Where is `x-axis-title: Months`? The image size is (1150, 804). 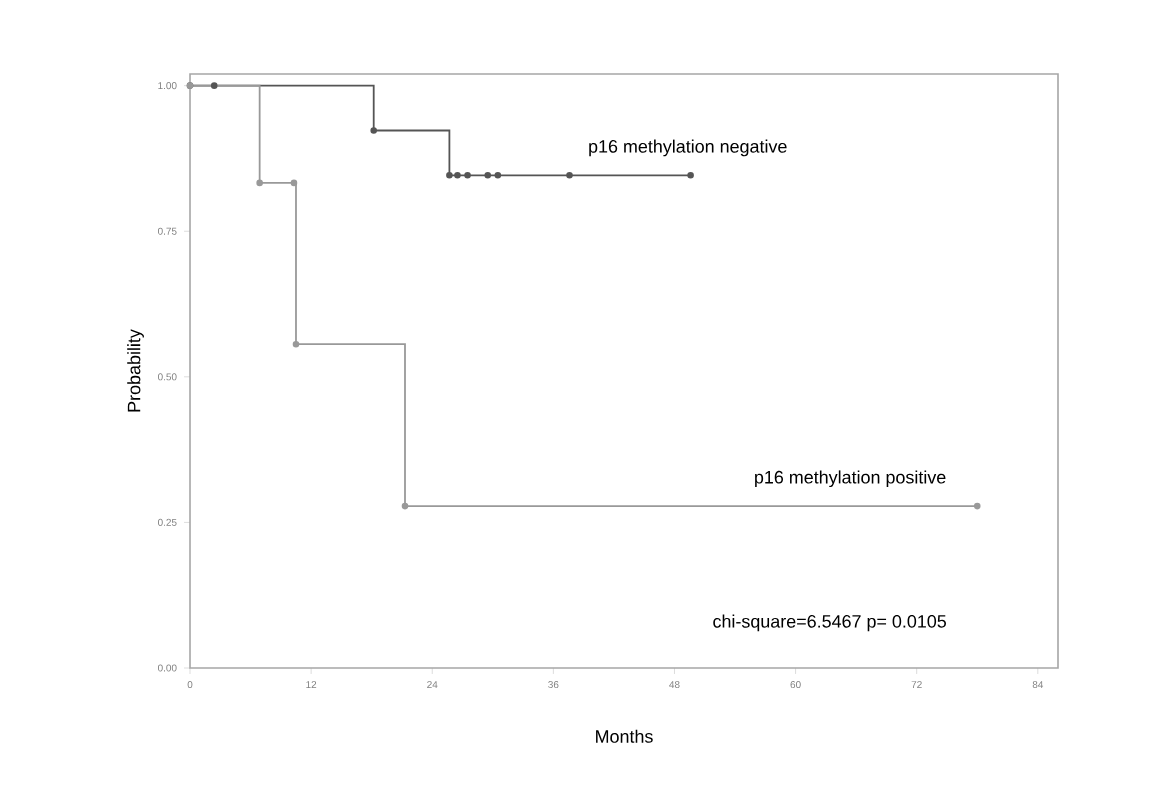
x-axis-title: Months is located at coordinates (624, 736).